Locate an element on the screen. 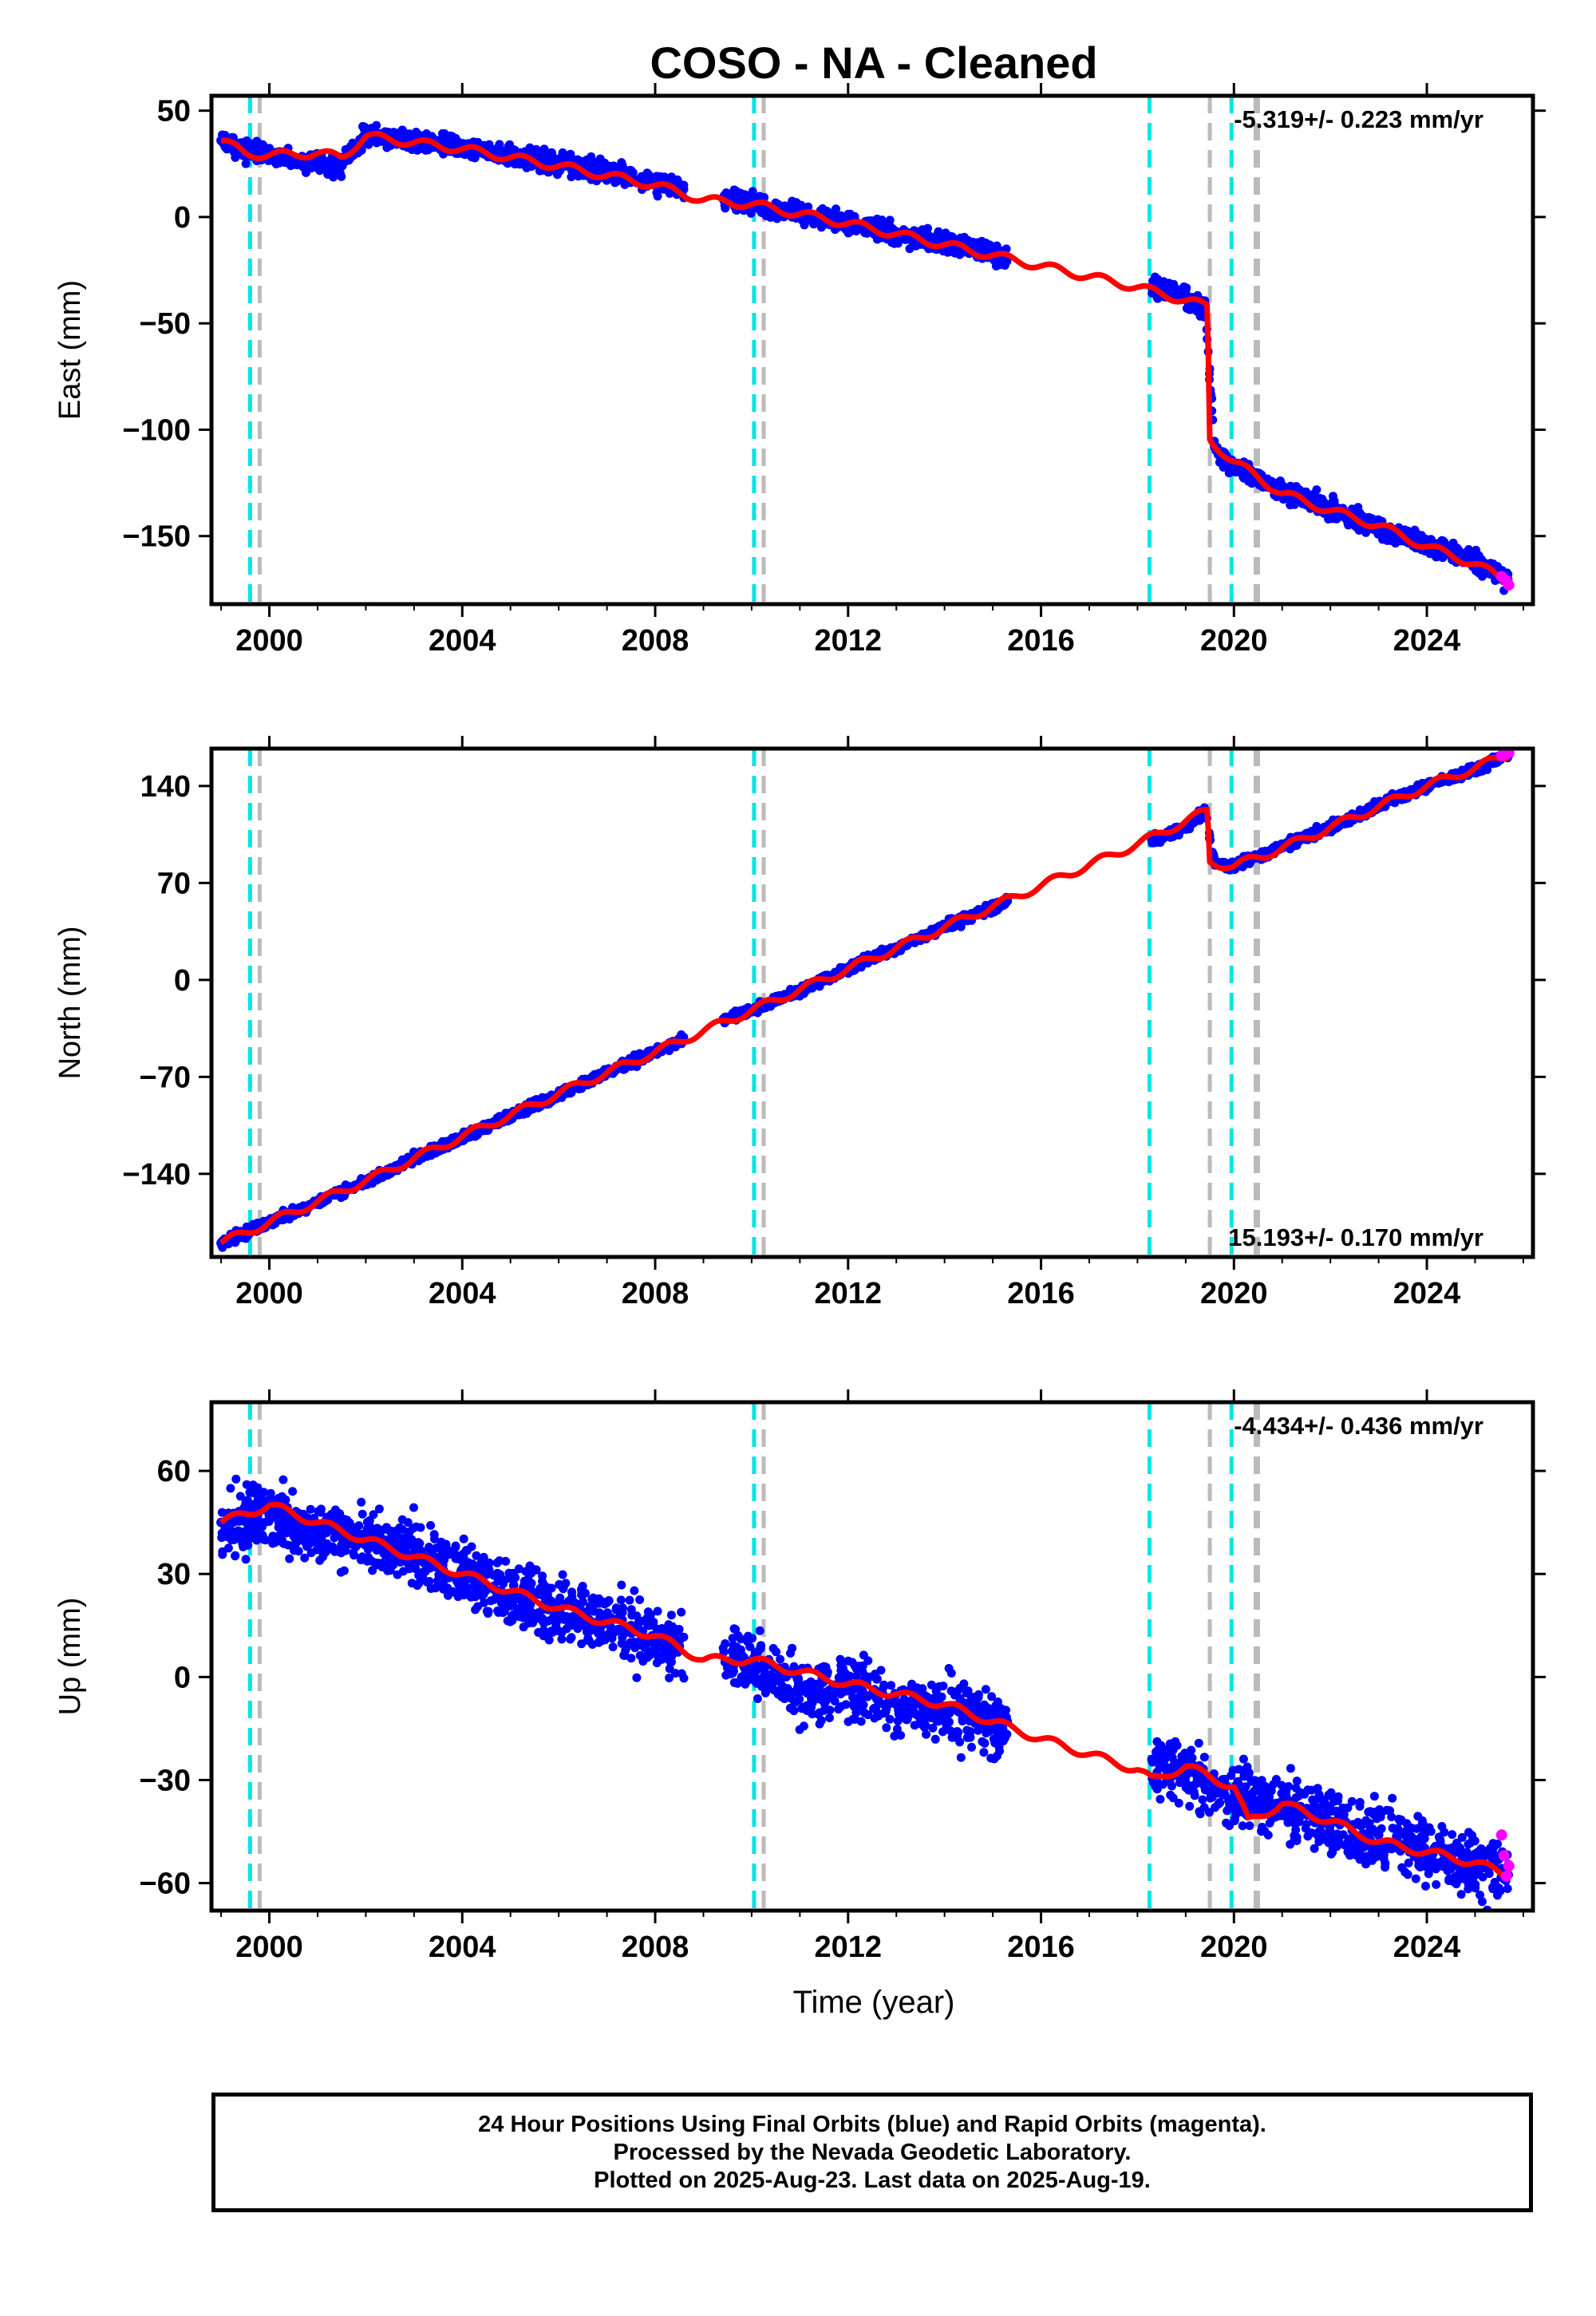  x-tick-label: 2000 is located at coordinates (269, 1293).